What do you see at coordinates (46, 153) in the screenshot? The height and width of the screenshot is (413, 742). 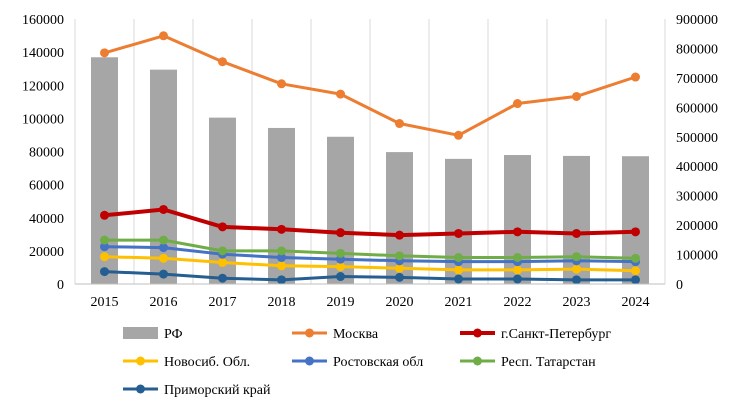 I see `y-left-tick-label: 80000` at bounding box center [46, 153].